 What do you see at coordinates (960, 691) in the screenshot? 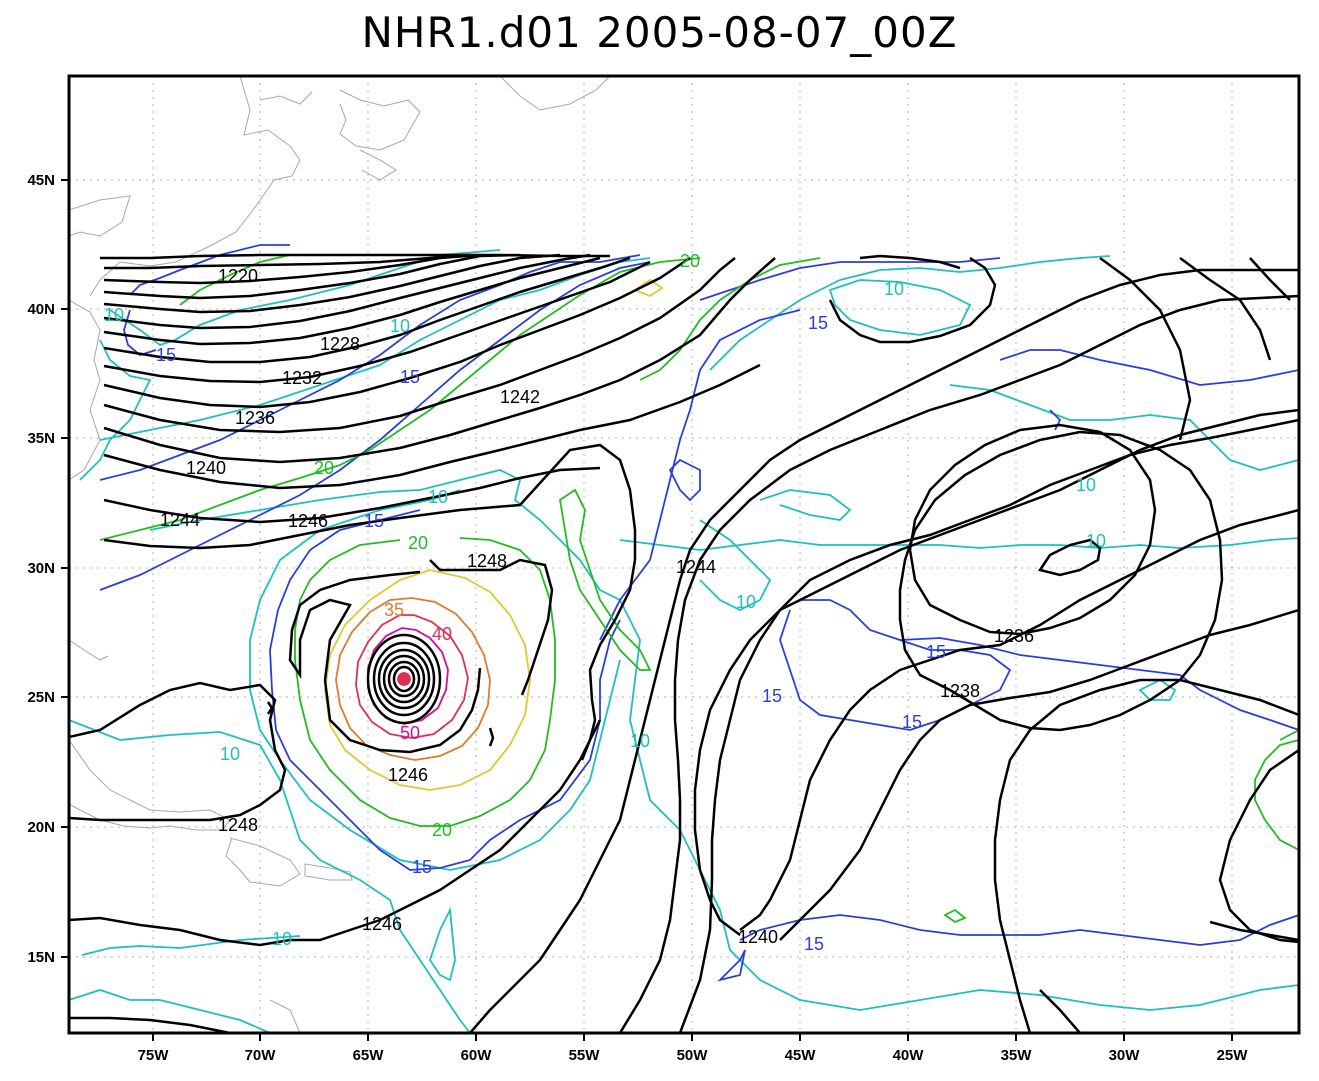
I see `height-label-1238: 1238` at bounding box center [960, 691].